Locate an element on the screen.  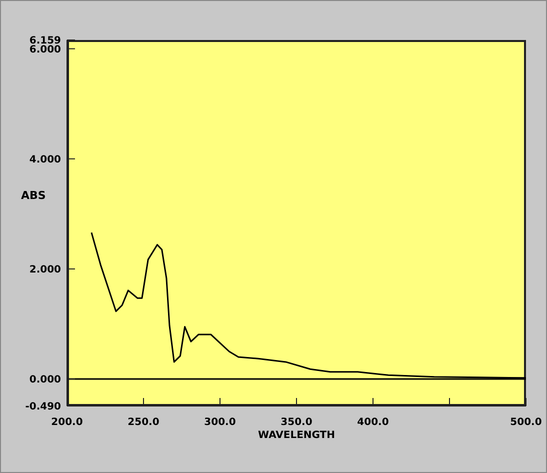
x-tick-label: 400.0 is located at coordinates (373, 422).